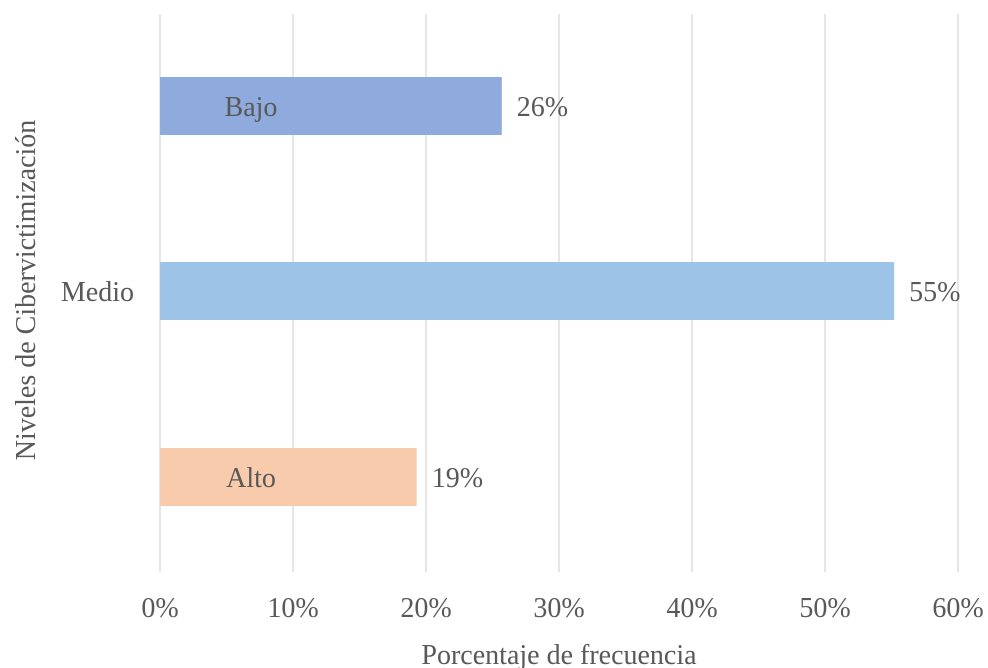 Image resolution: width=988 pixels, height=668 pixels. What do you see at coordinates (292, 608) in the screenshot?
I see `x-tick-label: 10%` at bounding box center [292, 608].